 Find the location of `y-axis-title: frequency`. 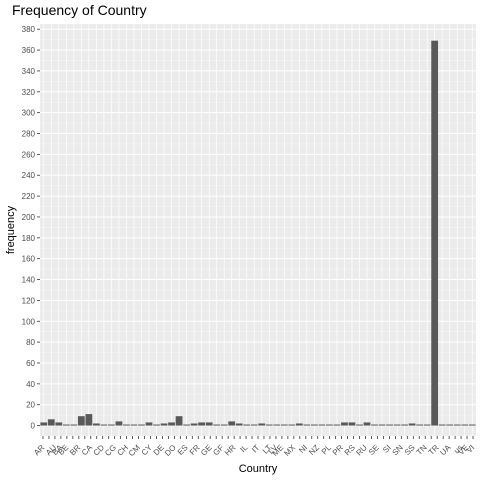

y-axis-title: frequency is located at coordinates (11, 229).